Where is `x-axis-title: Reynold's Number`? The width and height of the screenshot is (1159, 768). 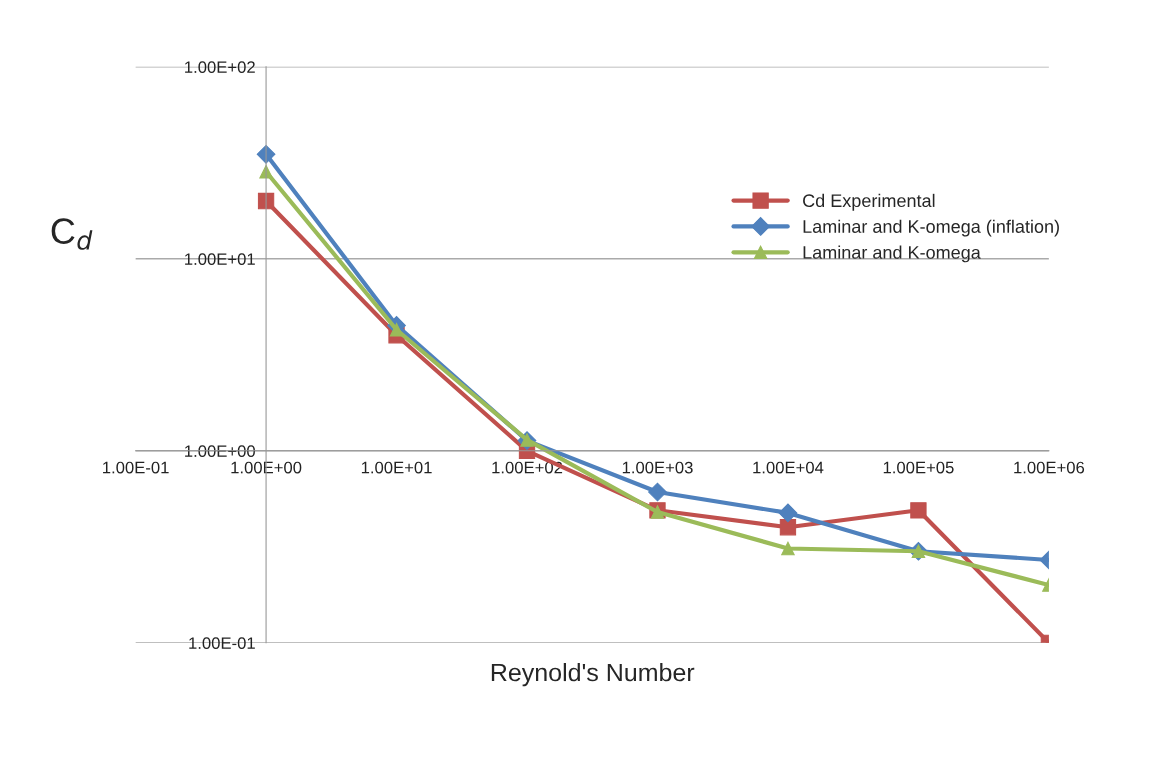
x-axis-title: Reynold's Number is located at coordinates (593, 674).